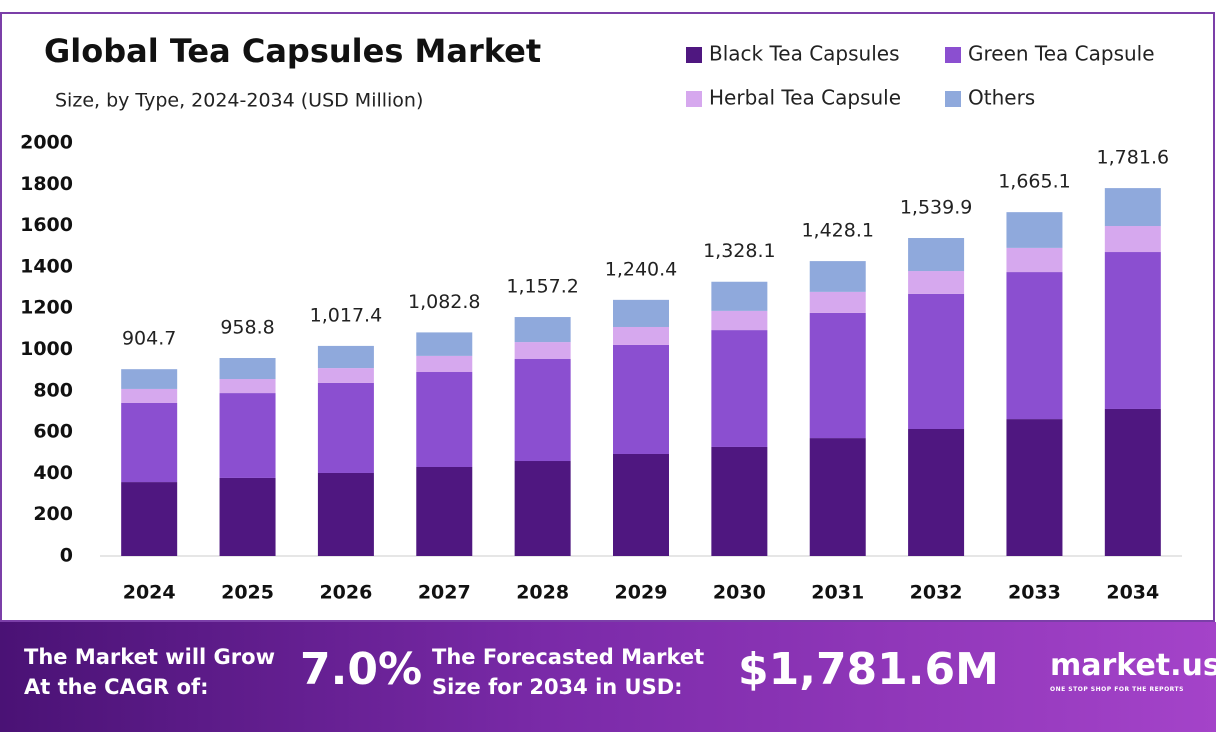  I want to click on x-tick-label: 2031, so click(837, 593).